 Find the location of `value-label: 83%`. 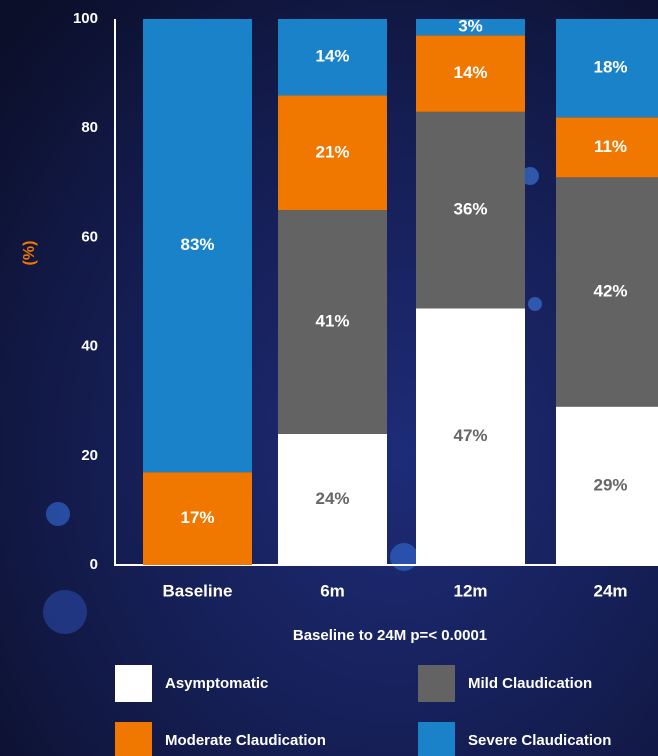

value-label: 83% is located at coordinates (197, 244).